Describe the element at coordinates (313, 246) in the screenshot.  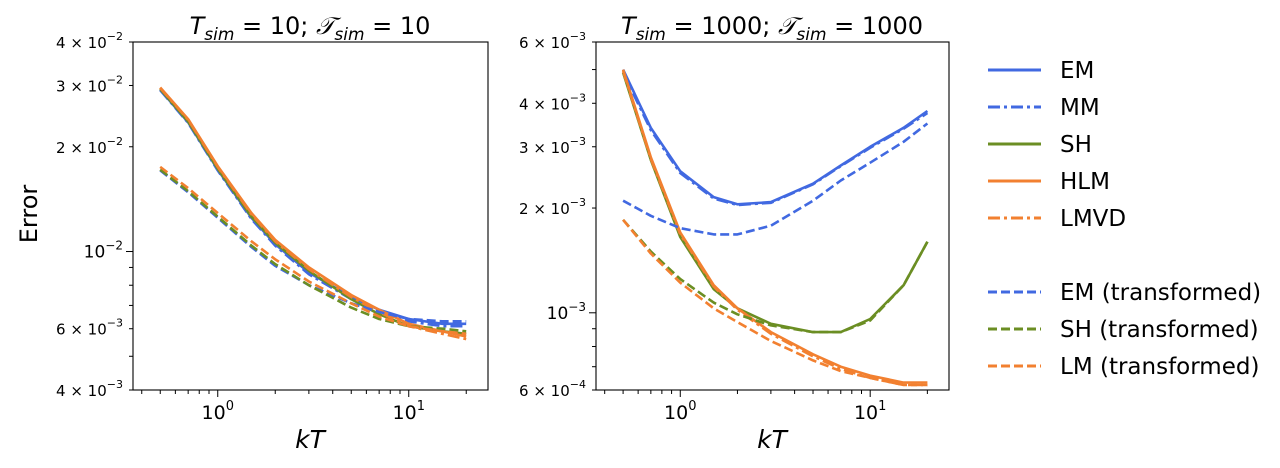
I see `series-line-left-em-transformed` at that location.